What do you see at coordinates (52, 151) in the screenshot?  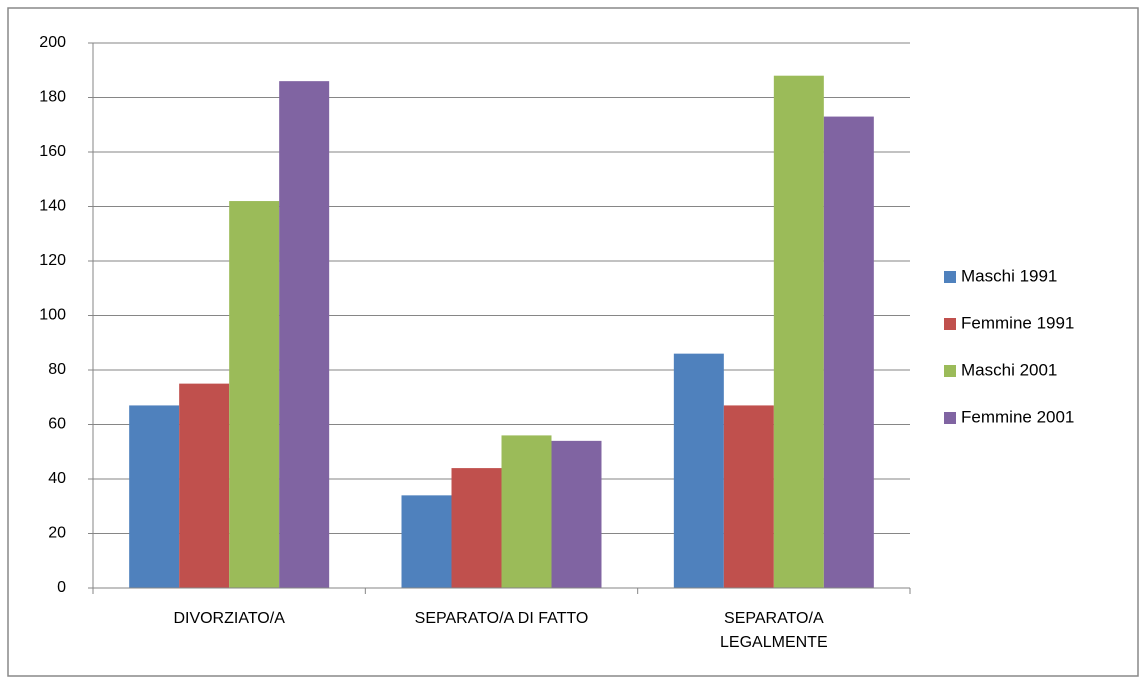 I see `y-tick-label: 160` at bounding box center [52, 151].